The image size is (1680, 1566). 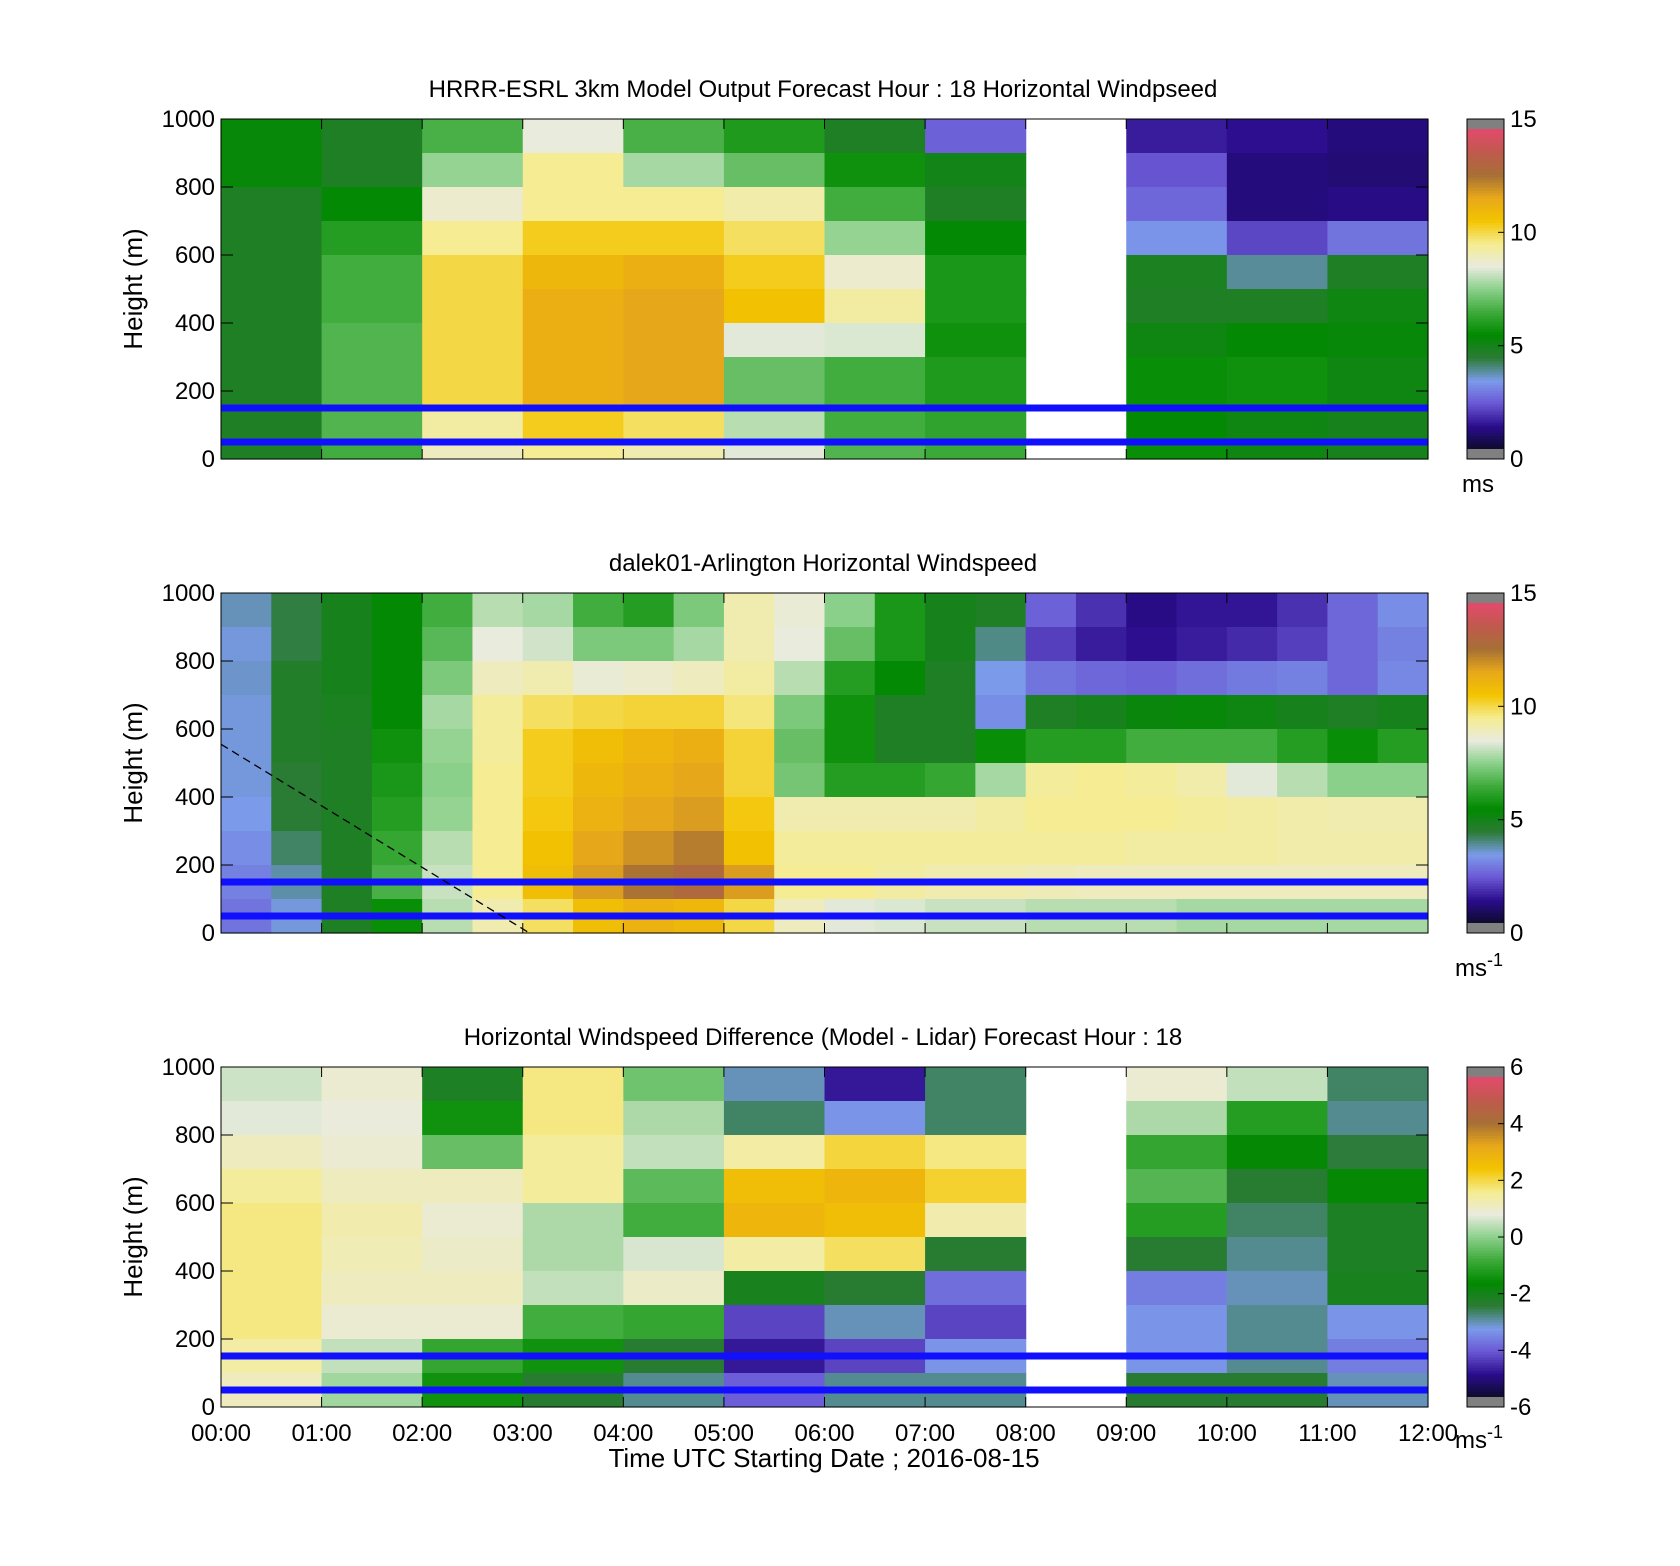 I want to click on x-tick-label: 00:00, so click(x=221, y=1433).